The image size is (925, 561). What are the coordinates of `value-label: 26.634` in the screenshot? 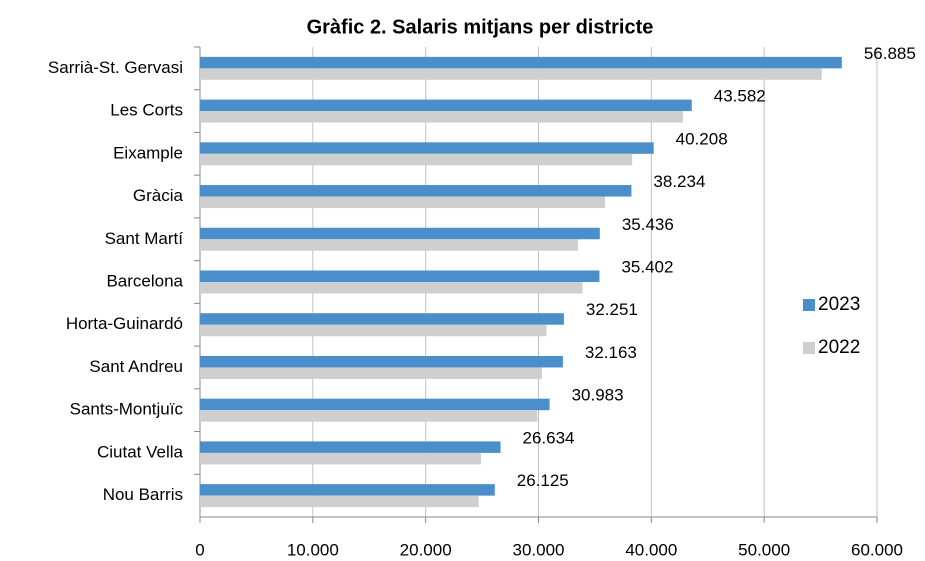 It's located at (549, 437).